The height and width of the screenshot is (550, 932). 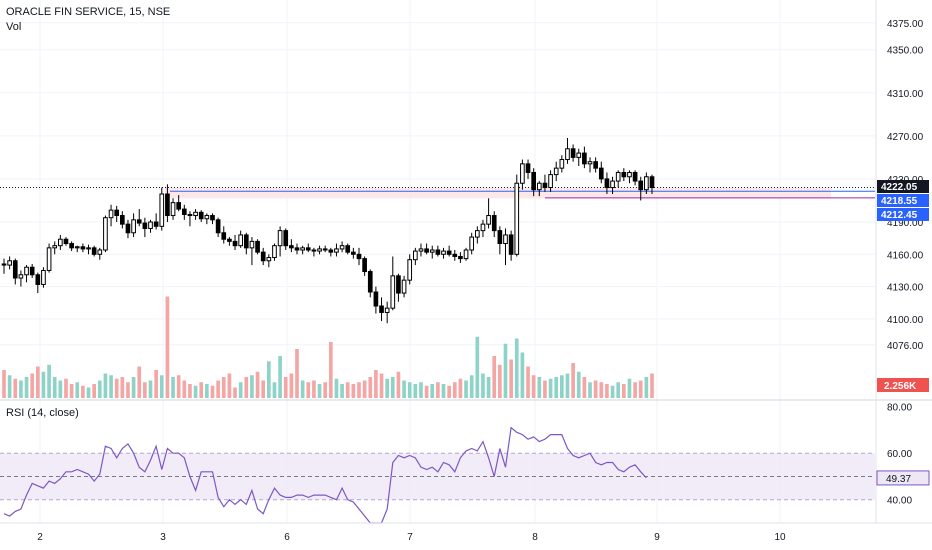 I want to click on price-tick-label: 4310.00, so click(x=905, y=94).